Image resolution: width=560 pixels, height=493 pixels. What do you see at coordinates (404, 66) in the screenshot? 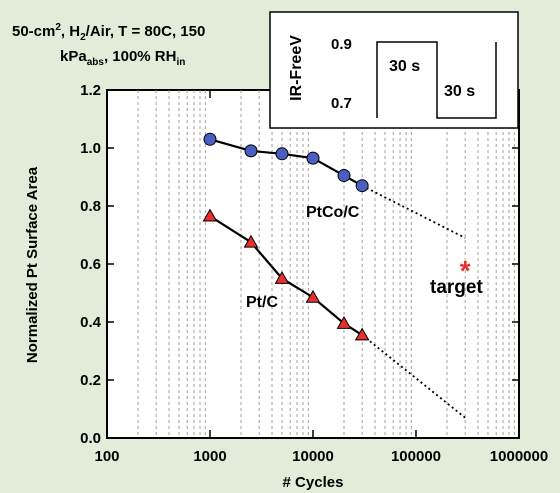
I see `inset-step1: 30 s` at bounding box center [404, 66].